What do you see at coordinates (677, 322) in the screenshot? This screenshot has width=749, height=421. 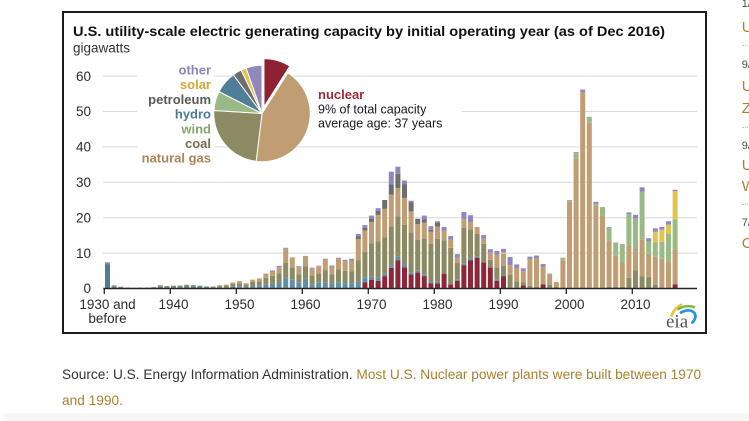 I see `svg-text: eia` at bounding box center [677, 322].